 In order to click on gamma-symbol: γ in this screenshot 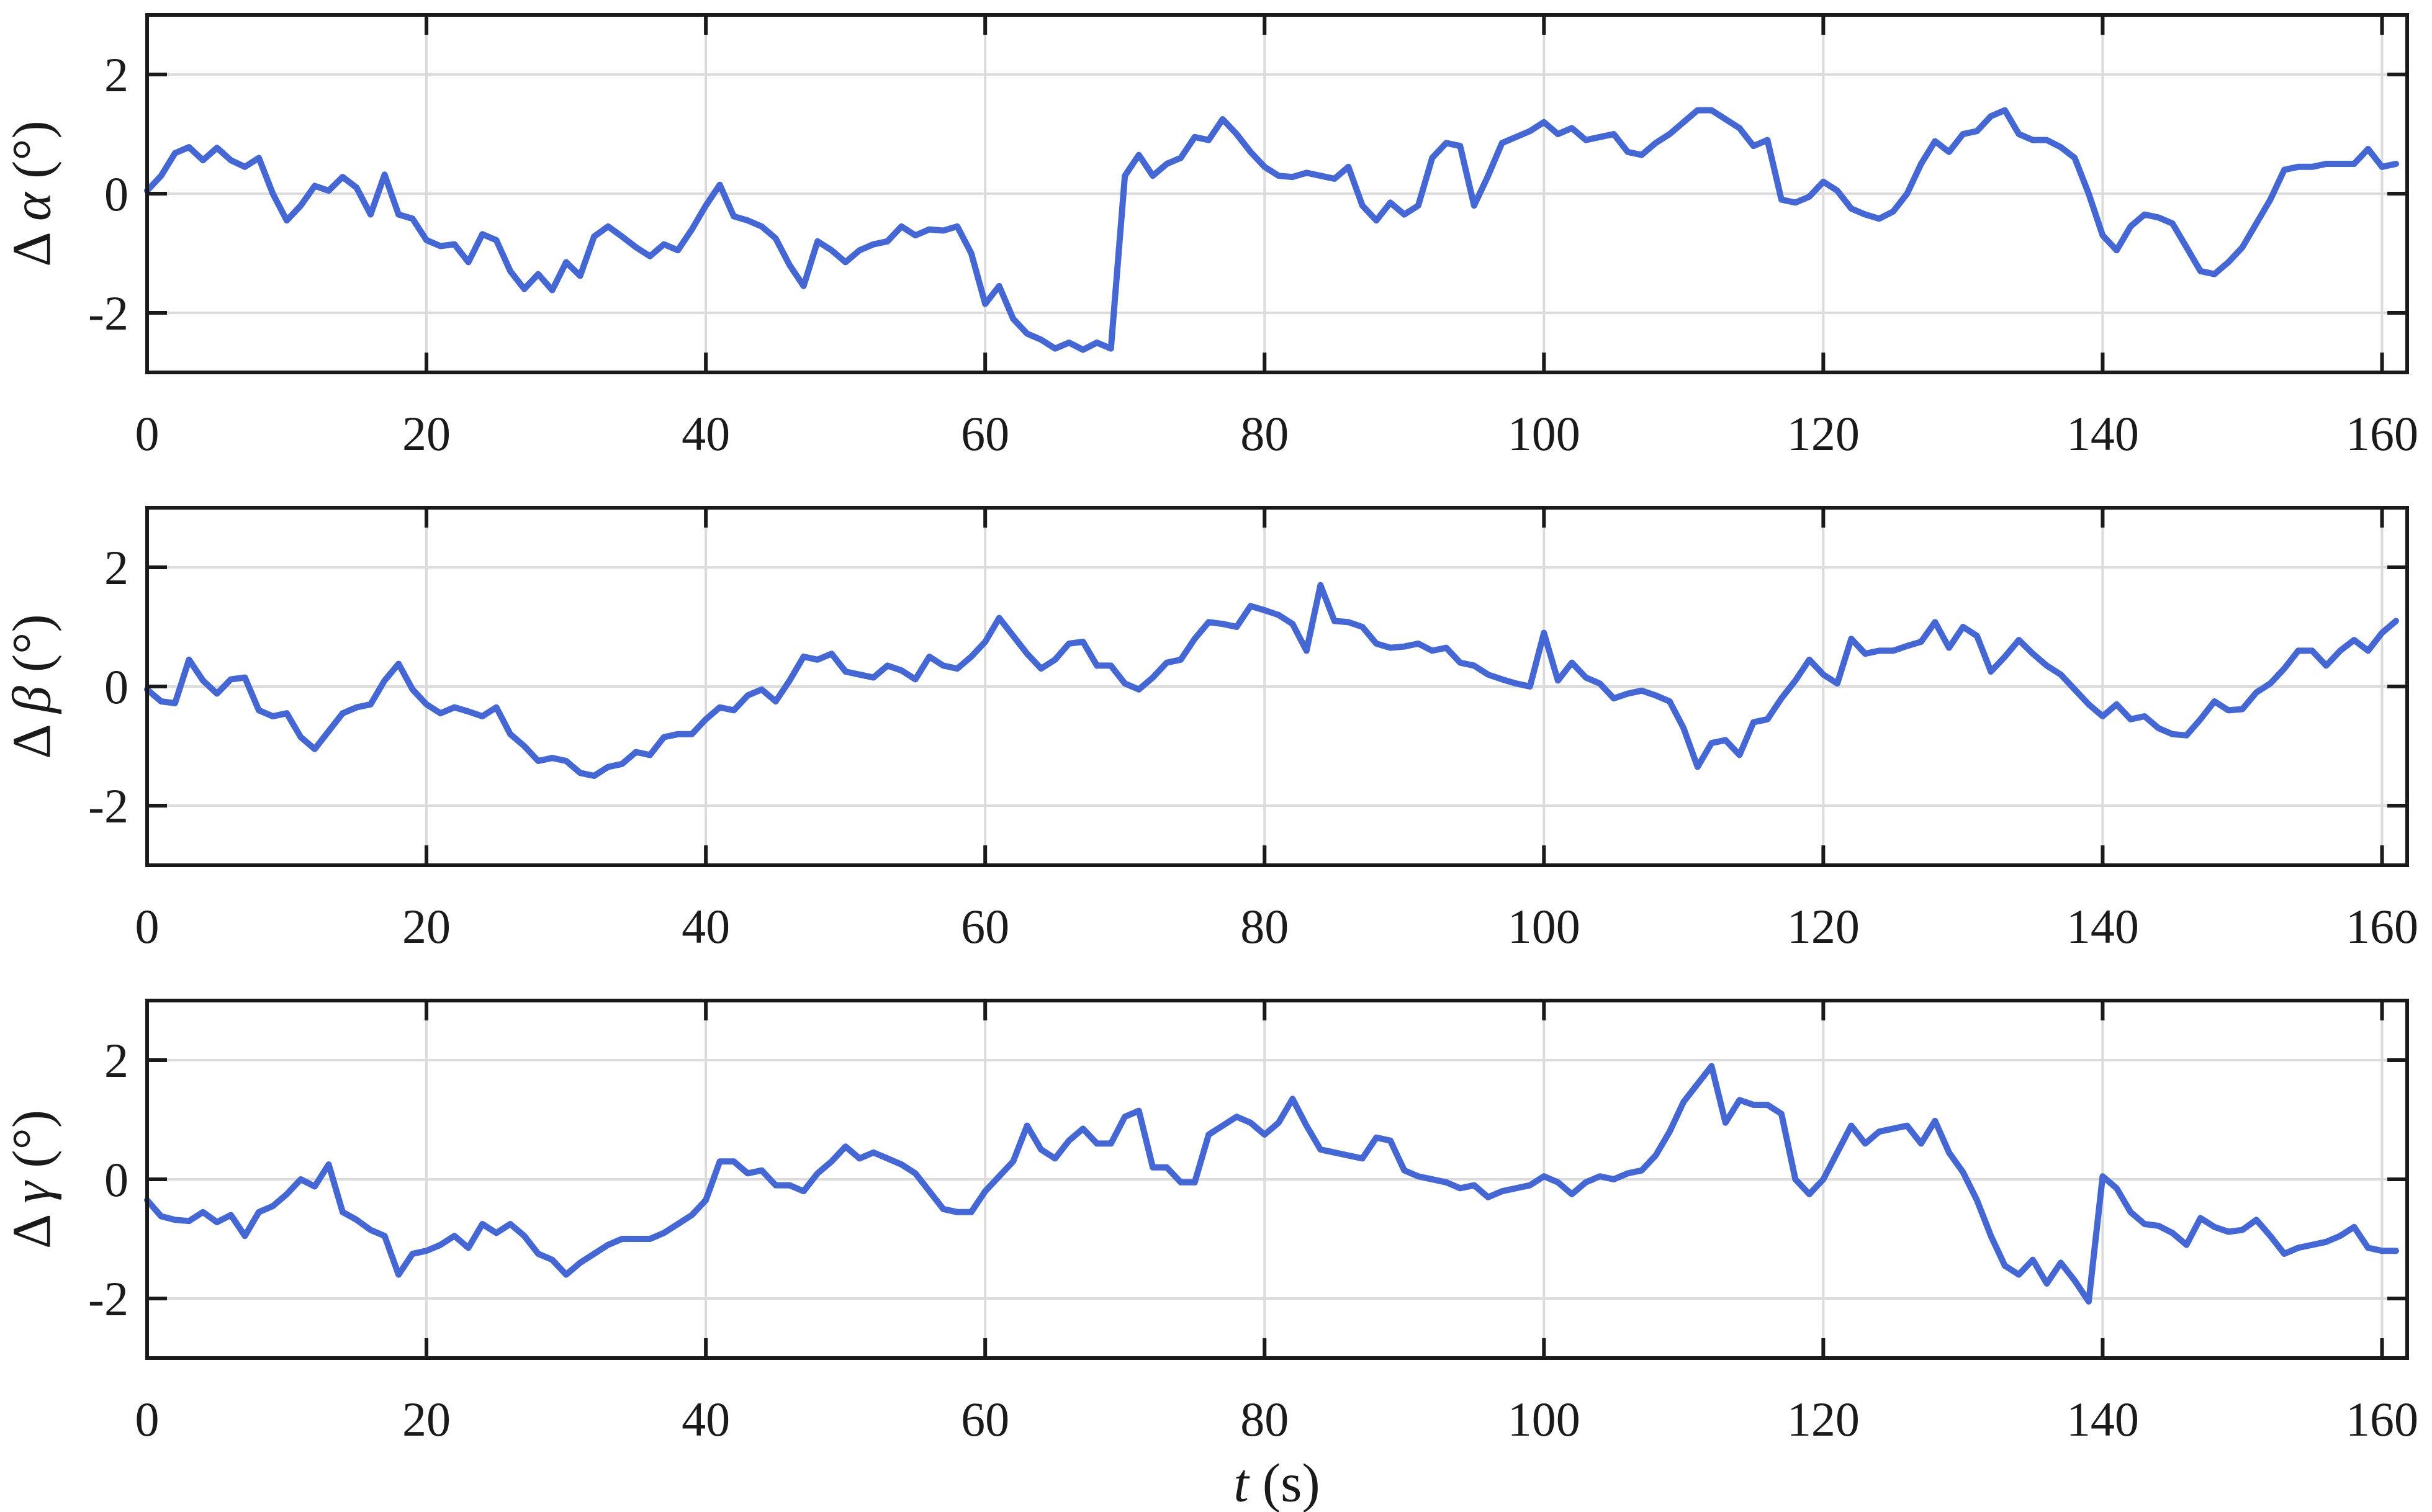, I will do `click(32, 1192)`.